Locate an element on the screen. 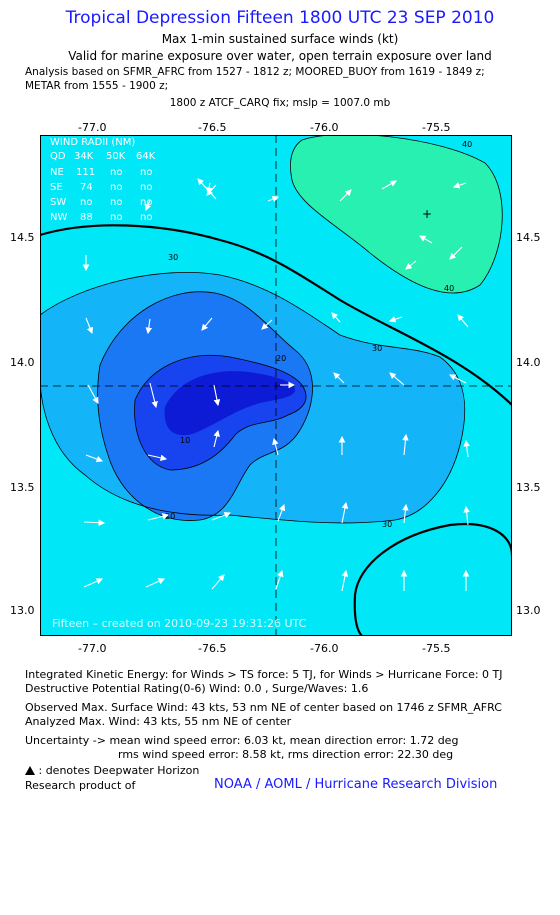 This screenshot has width=560, height=915. wind-radii-cell: 88 is located at coordinates (86, 217).